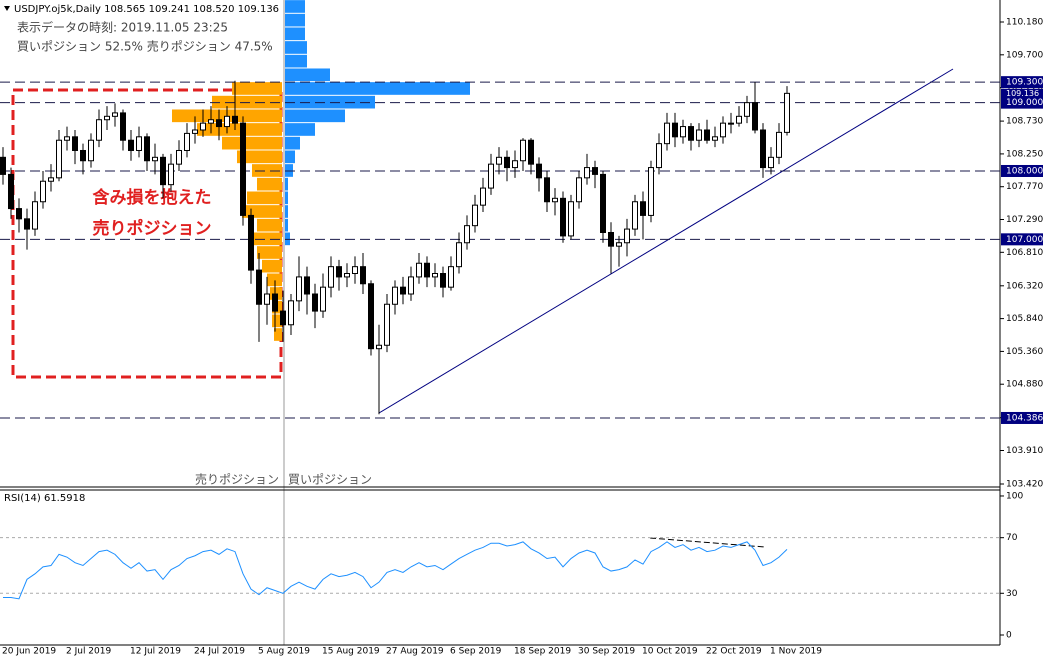 This screenshot has height=659, width=1043. Describe the element at coordinates (1024, 103) in the screenshot. I see `level-label: 109.000` at that location.